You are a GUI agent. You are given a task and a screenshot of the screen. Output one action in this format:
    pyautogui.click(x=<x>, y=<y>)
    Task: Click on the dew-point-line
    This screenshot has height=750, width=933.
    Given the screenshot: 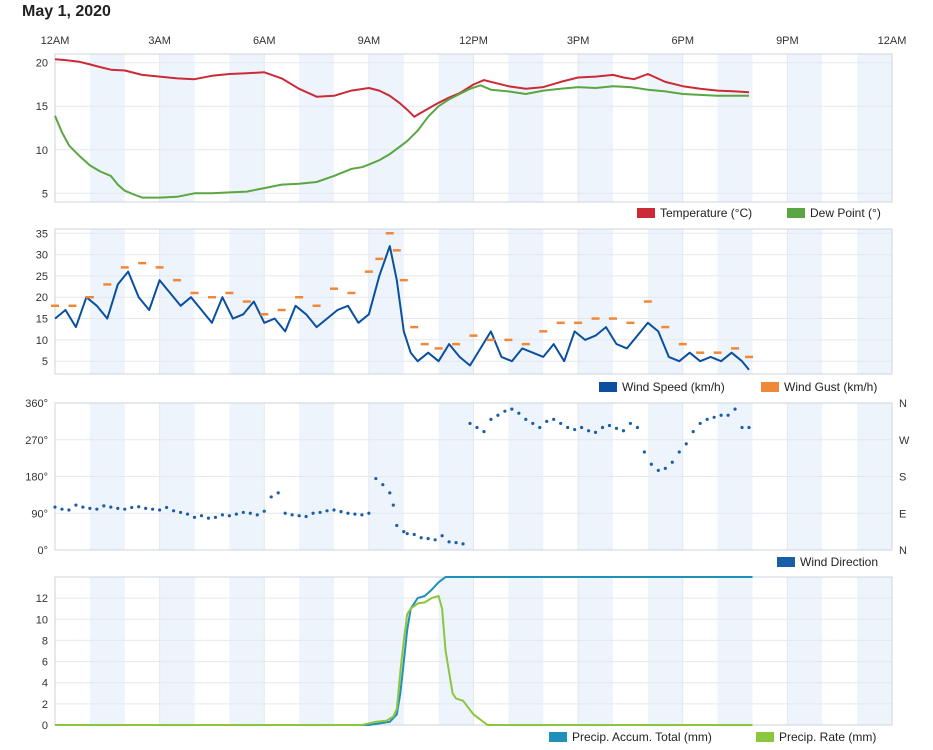 What is the action you would take?
    pyautogui.click(x=401, y=141)
    